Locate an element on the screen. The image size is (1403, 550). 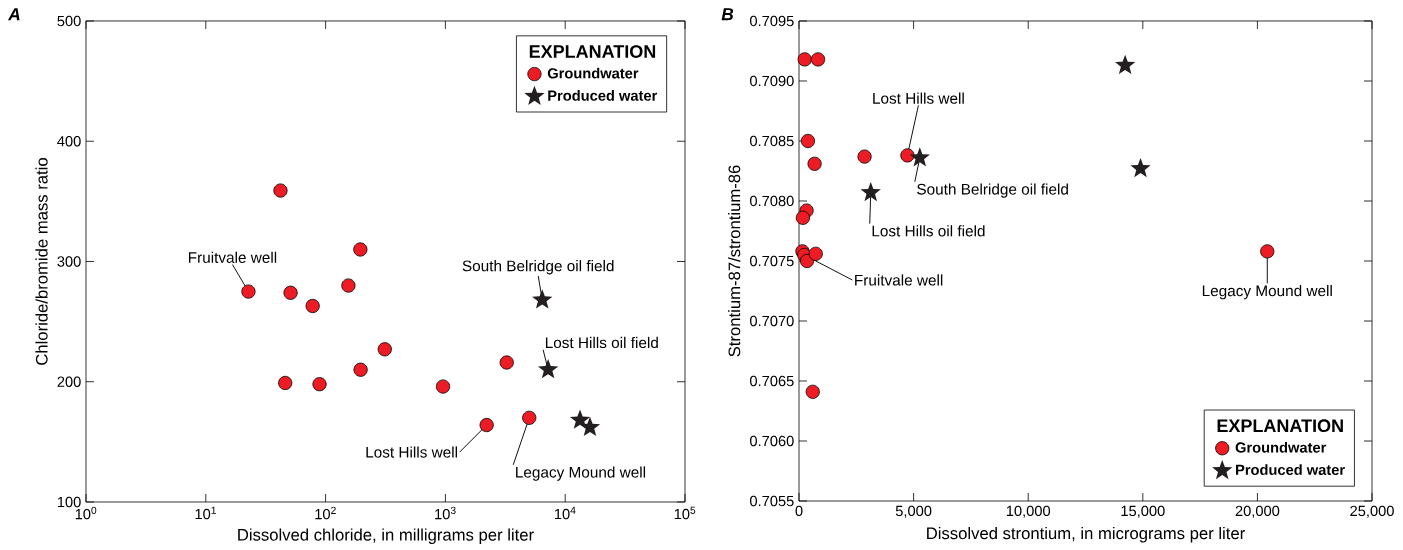
y-tick-label: 0.7065 is located at coordinates (772, 381).